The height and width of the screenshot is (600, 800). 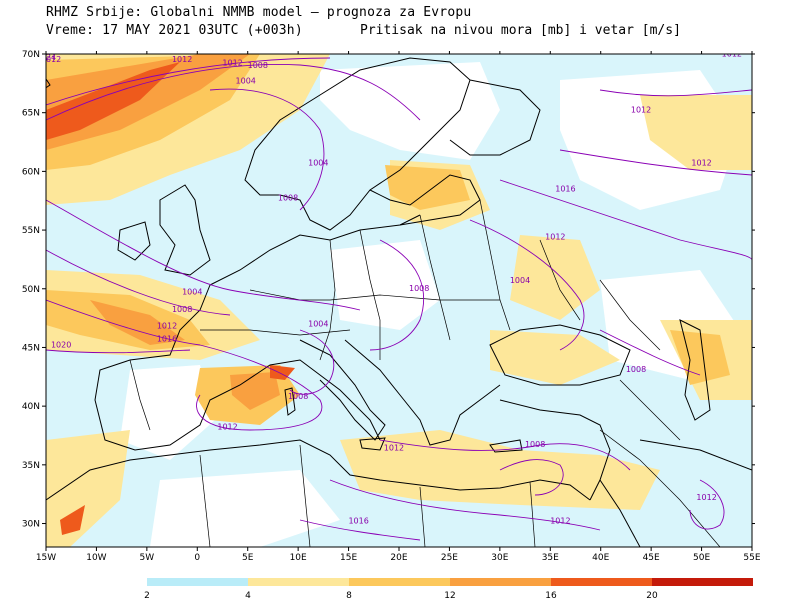 What do you see at coordinates (449, 558) in the screenshot?
I see `lon-tick-label: 25E` at bounding box center [449, 558].